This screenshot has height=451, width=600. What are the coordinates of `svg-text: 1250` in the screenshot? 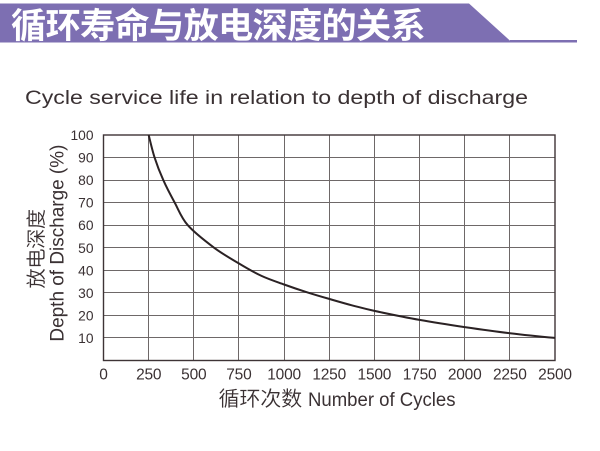 It's located at (329, 375).